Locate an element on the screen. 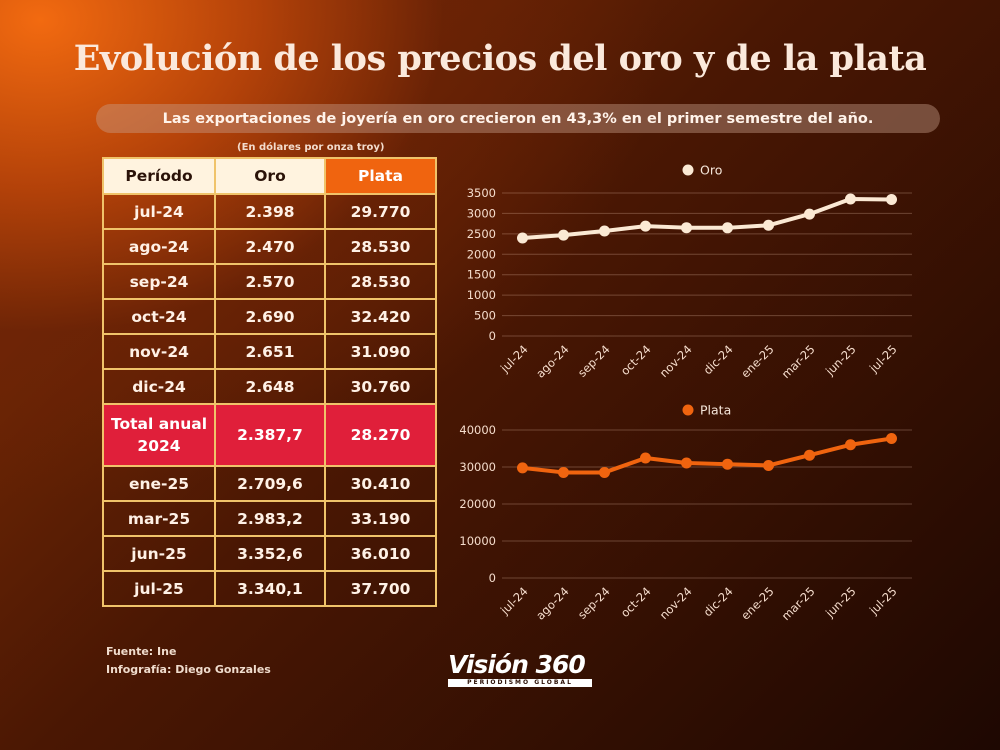  table-row: nov-24 2.651 31.090 is located at coordinates (269, 351).